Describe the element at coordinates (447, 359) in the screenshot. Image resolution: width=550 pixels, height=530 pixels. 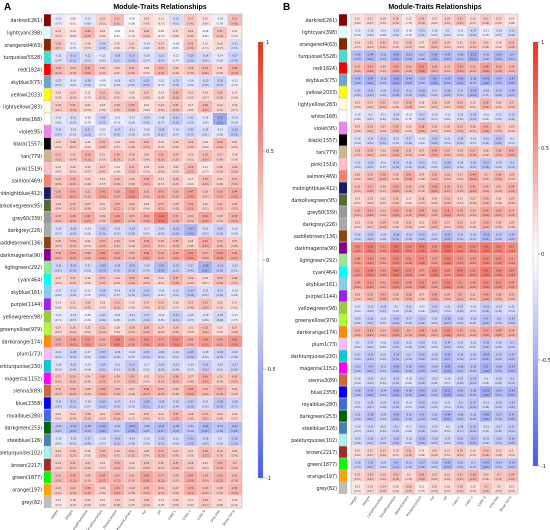
I see `cell-pvalue-label: (0.07)` at that location.